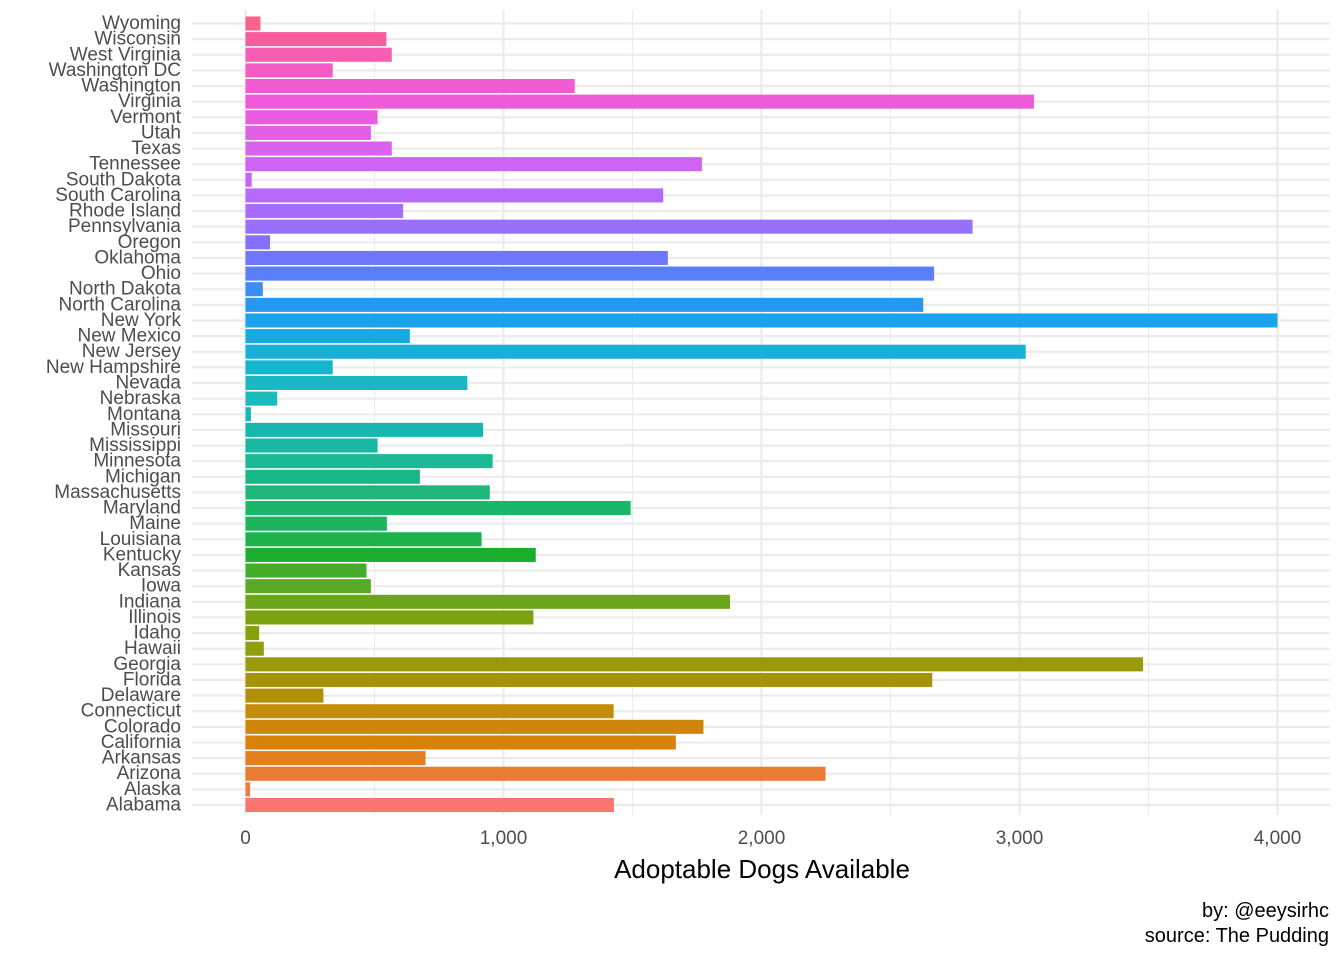 This screenshot has height=960, width=1344. What do you see at coordinates (311, 117) in the screenshot?
I see `bar-vermont` at bounding box center [311, 117].